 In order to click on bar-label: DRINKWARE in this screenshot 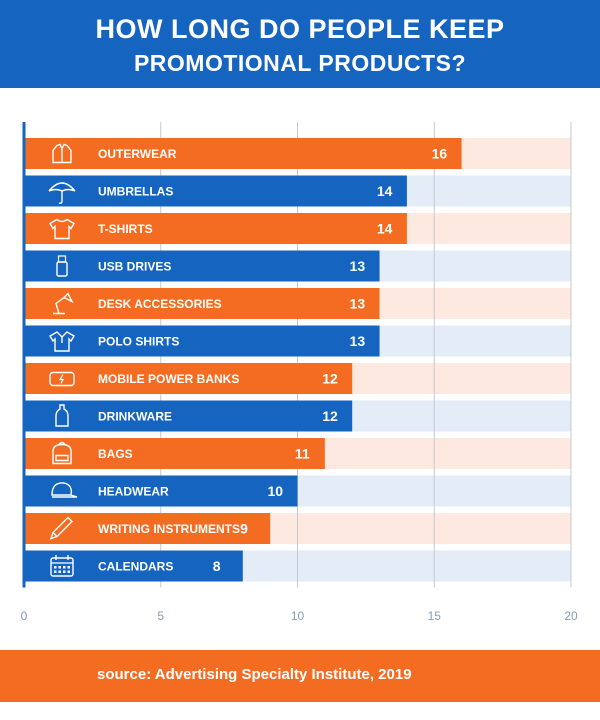, I will do `click(135, 417)`.